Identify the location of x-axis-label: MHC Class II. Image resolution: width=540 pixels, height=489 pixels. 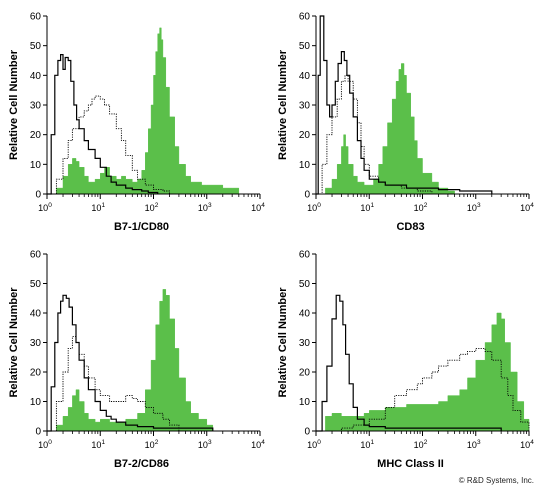
(410, 464).